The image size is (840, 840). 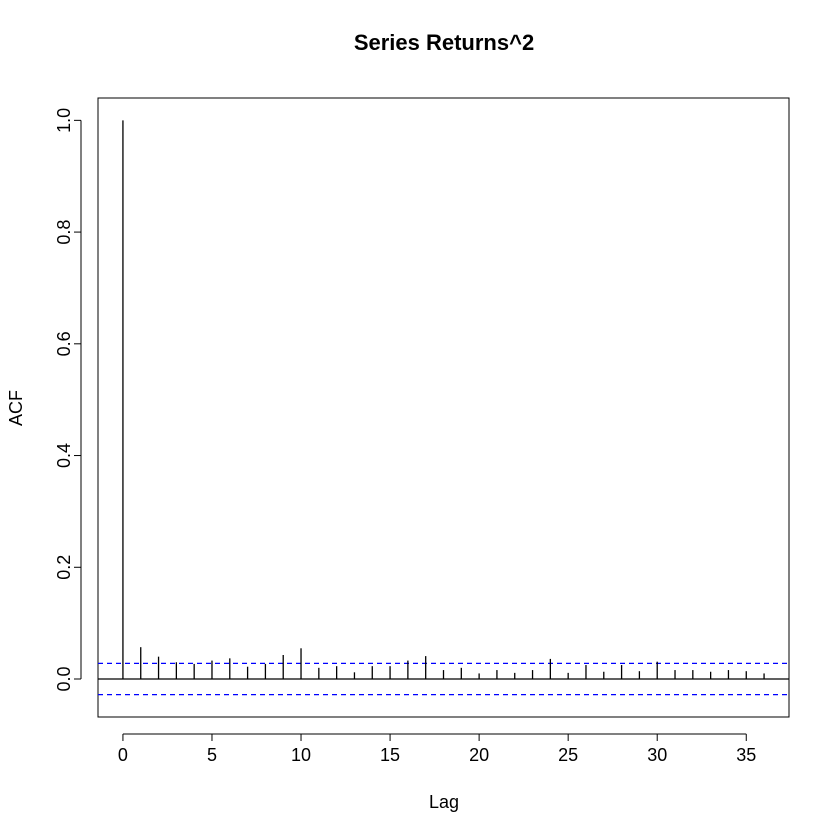 What do you see at coordinates (301, 755) in the screenshot?
I see `x-tick-label-10: 10` at bounding box center [301, 755].